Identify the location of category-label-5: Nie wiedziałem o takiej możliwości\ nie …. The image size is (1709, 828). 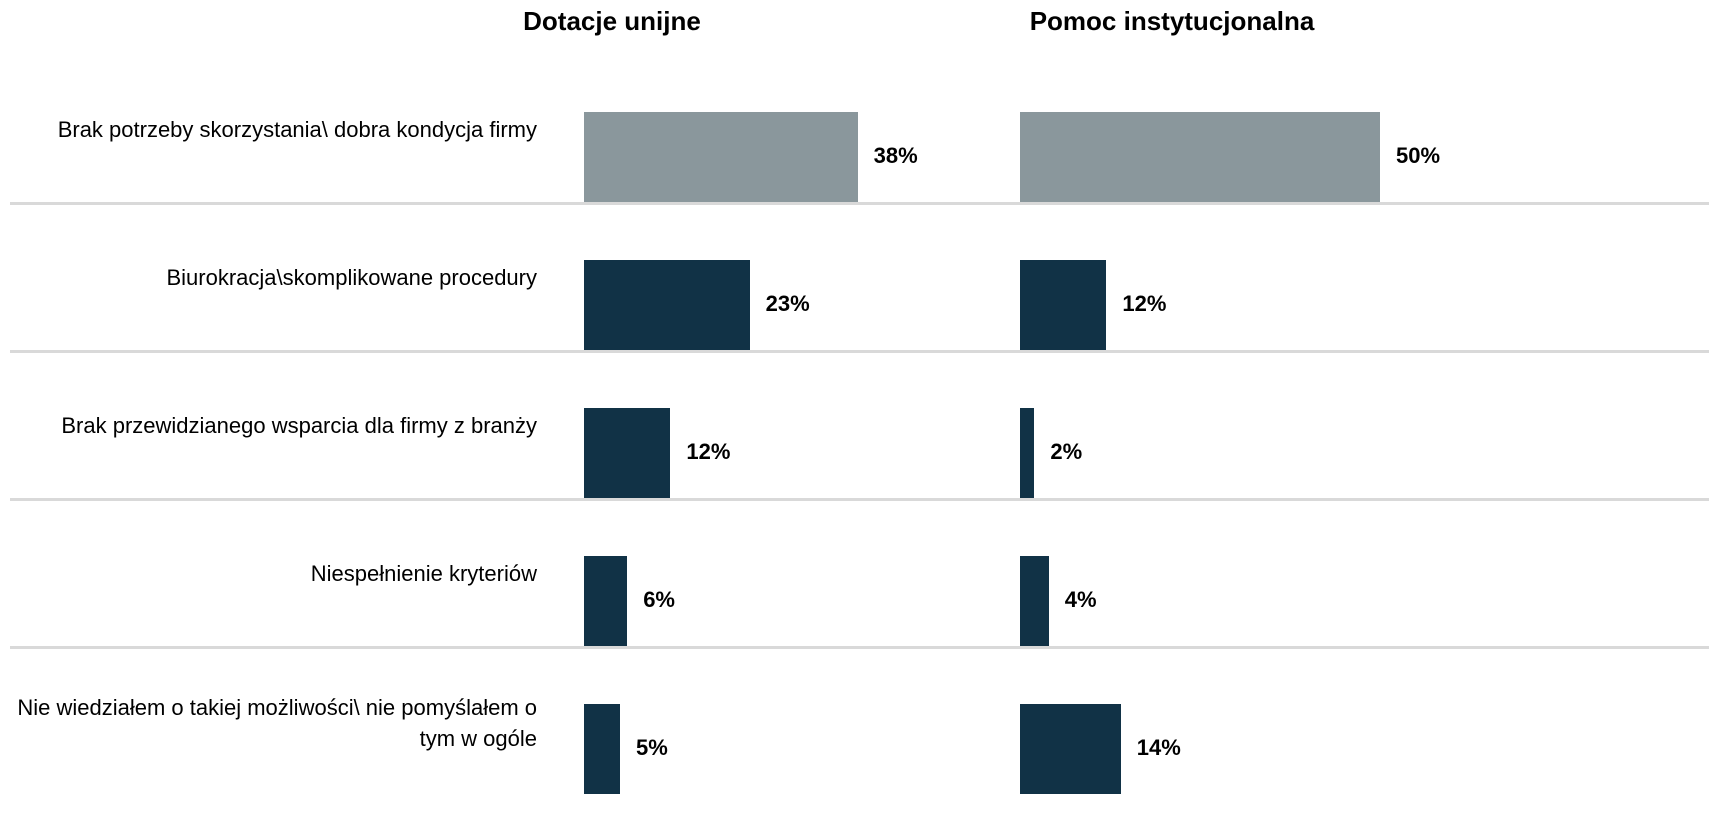
(277, 723).